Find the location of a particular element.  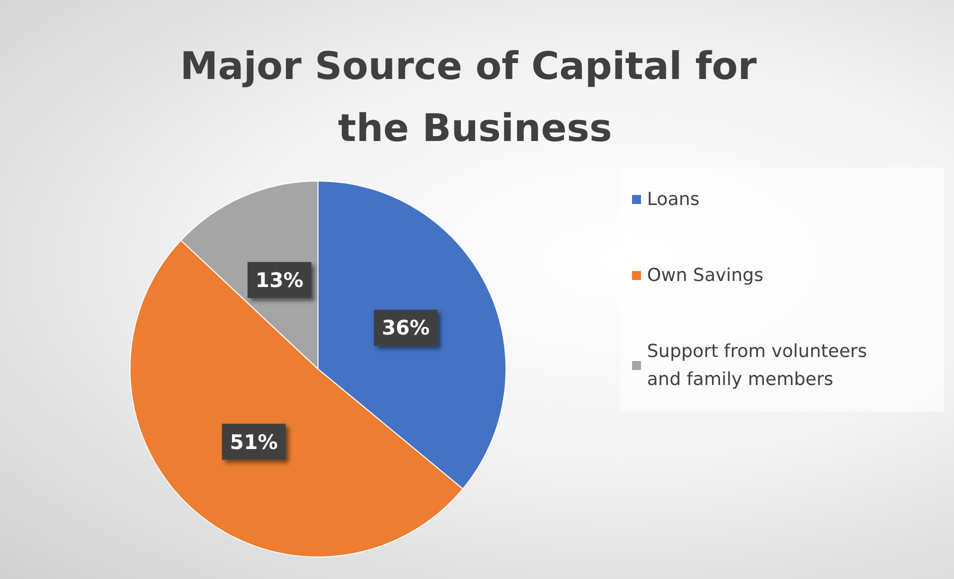

legend-label: Loans is located at coordinates (673, 199).